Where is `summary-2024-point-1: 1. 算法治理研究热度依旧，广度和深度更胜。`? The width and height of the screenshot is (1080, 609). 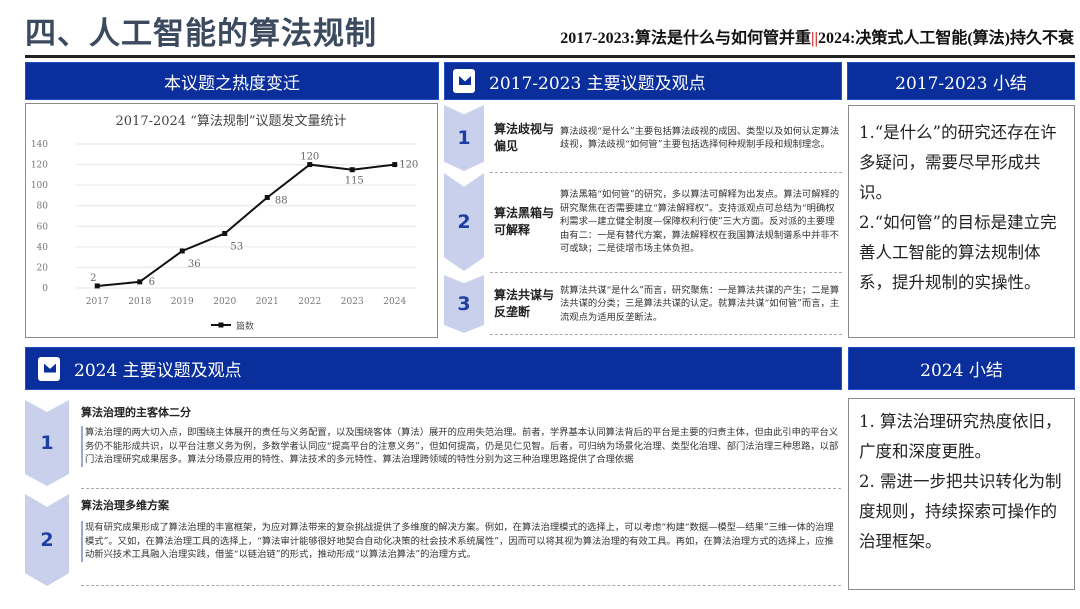
summary-2024-point-1: 1. 算法治理研究热度依旧，广度和深度更胜。 is located at coordinates (960, 436).